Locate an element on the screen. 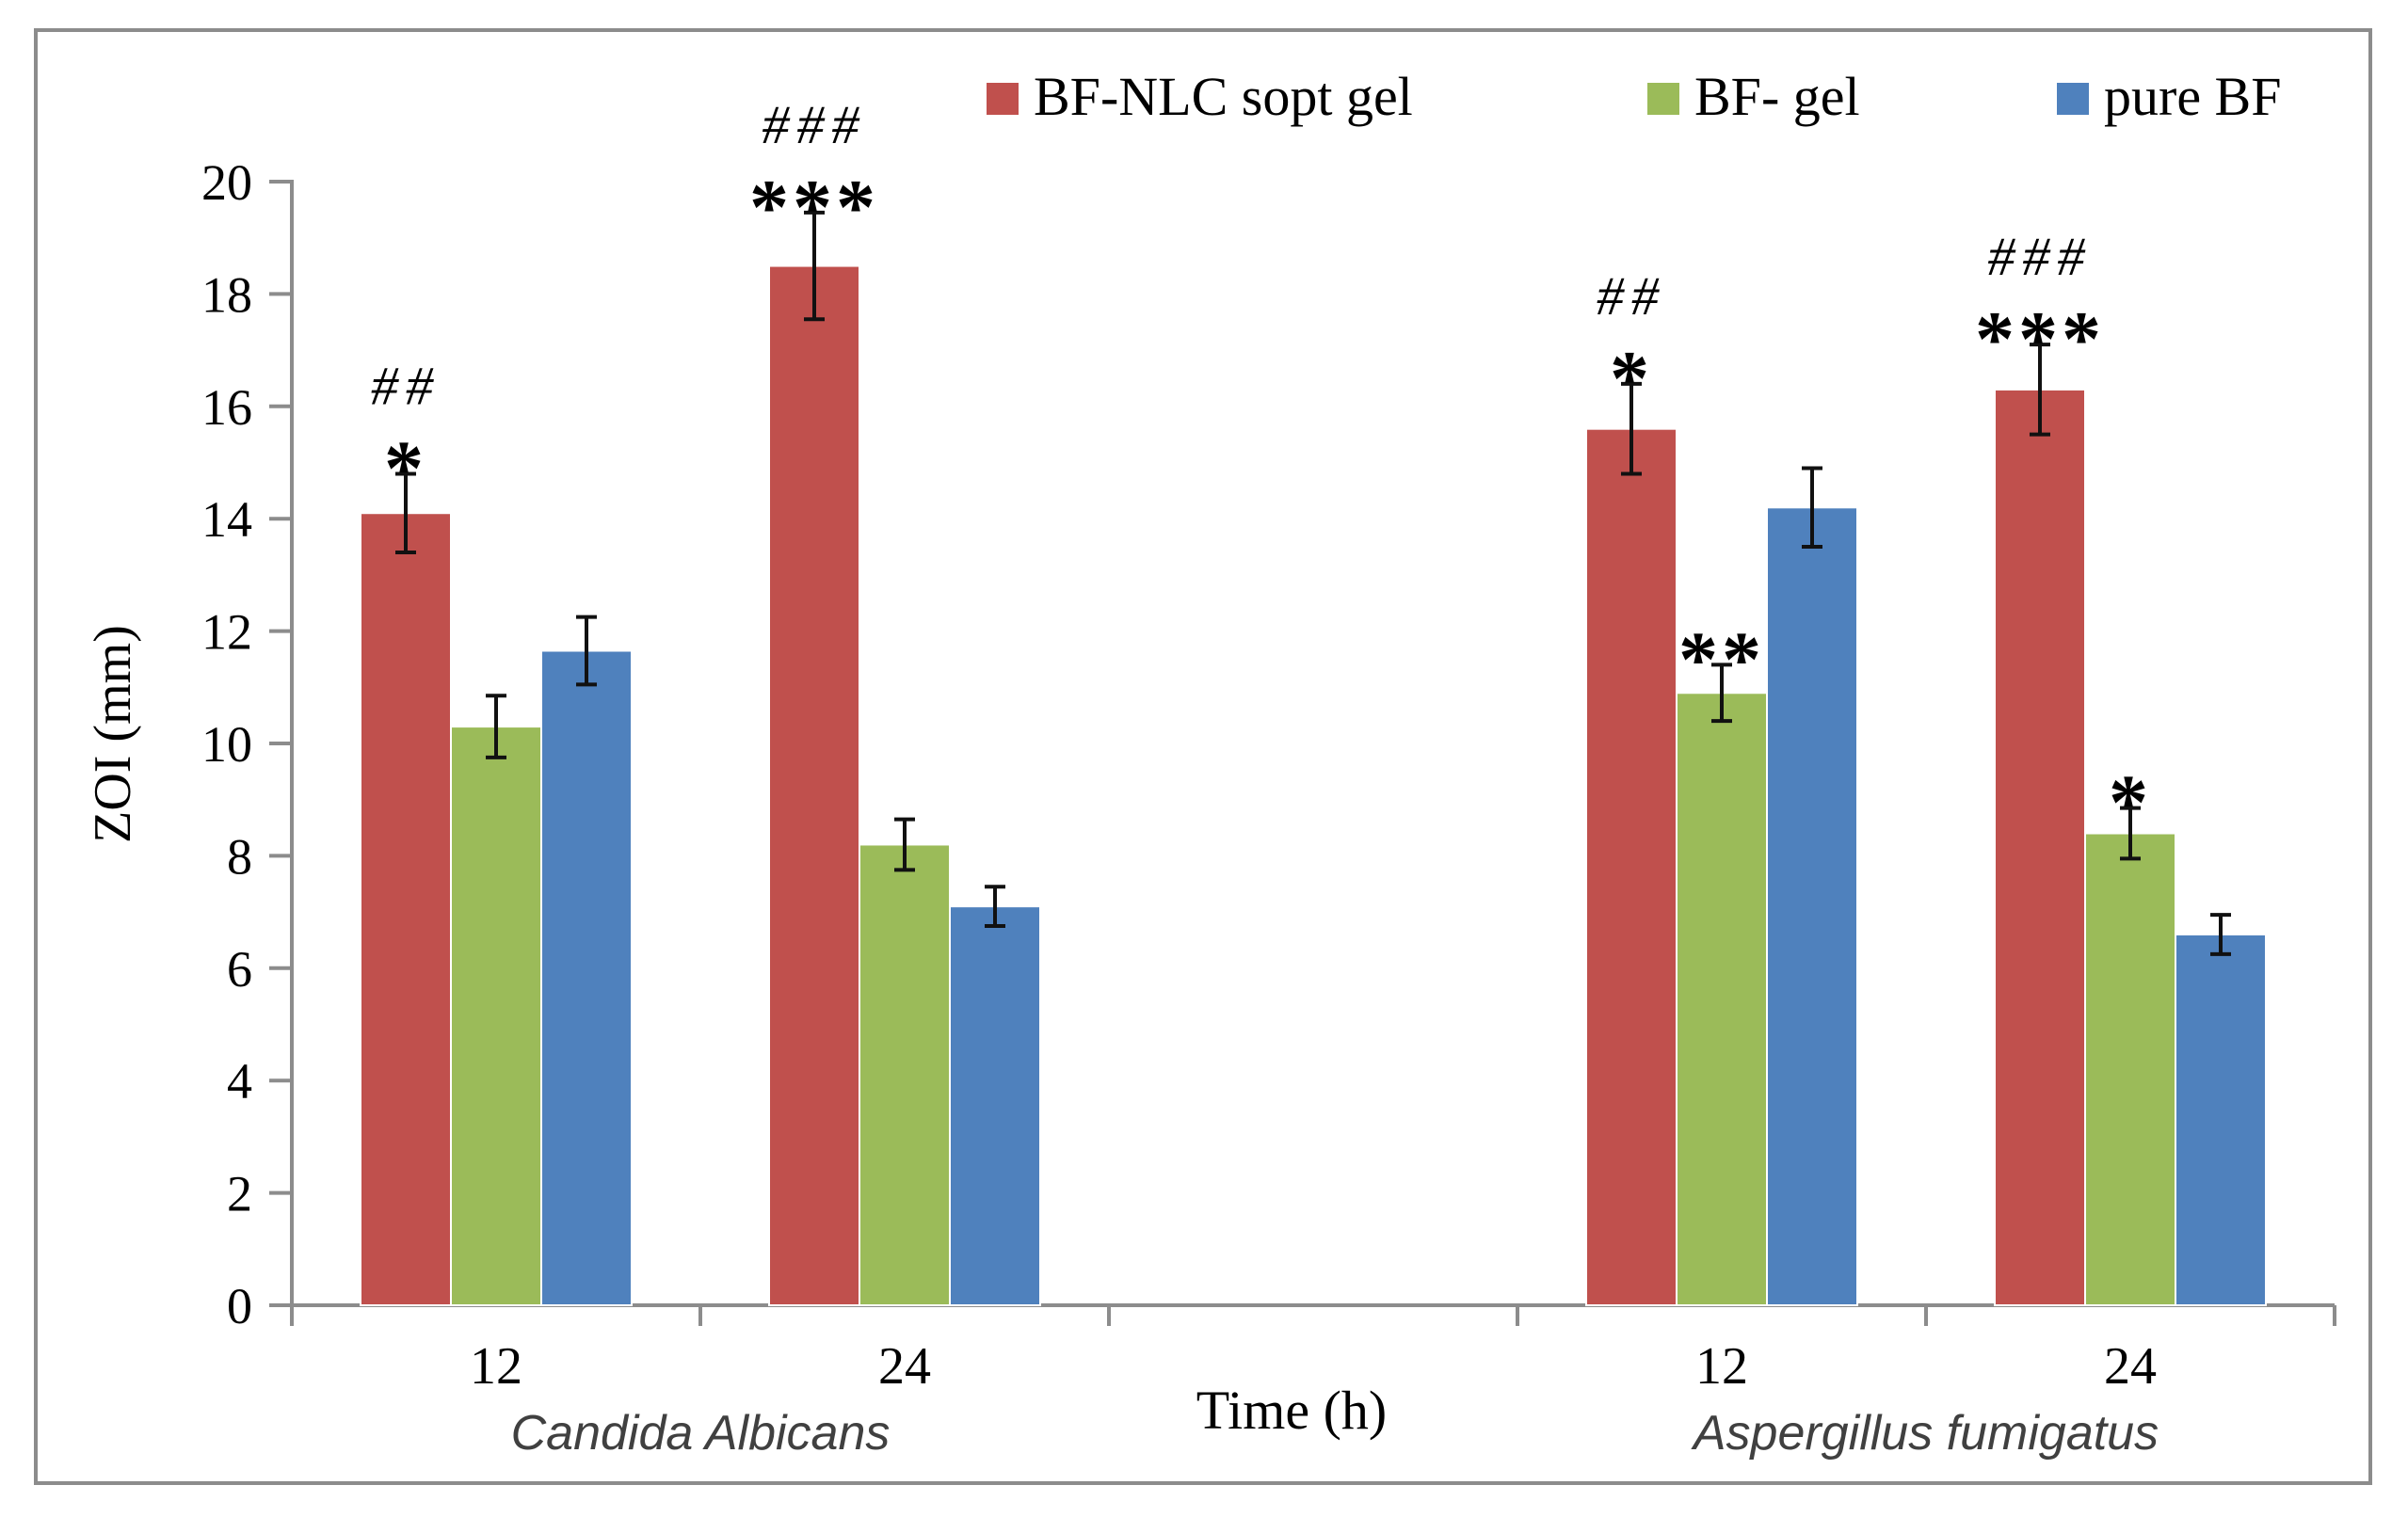  legend-label: BF-NLC sopt gel is located at coordinates (1223, 96).